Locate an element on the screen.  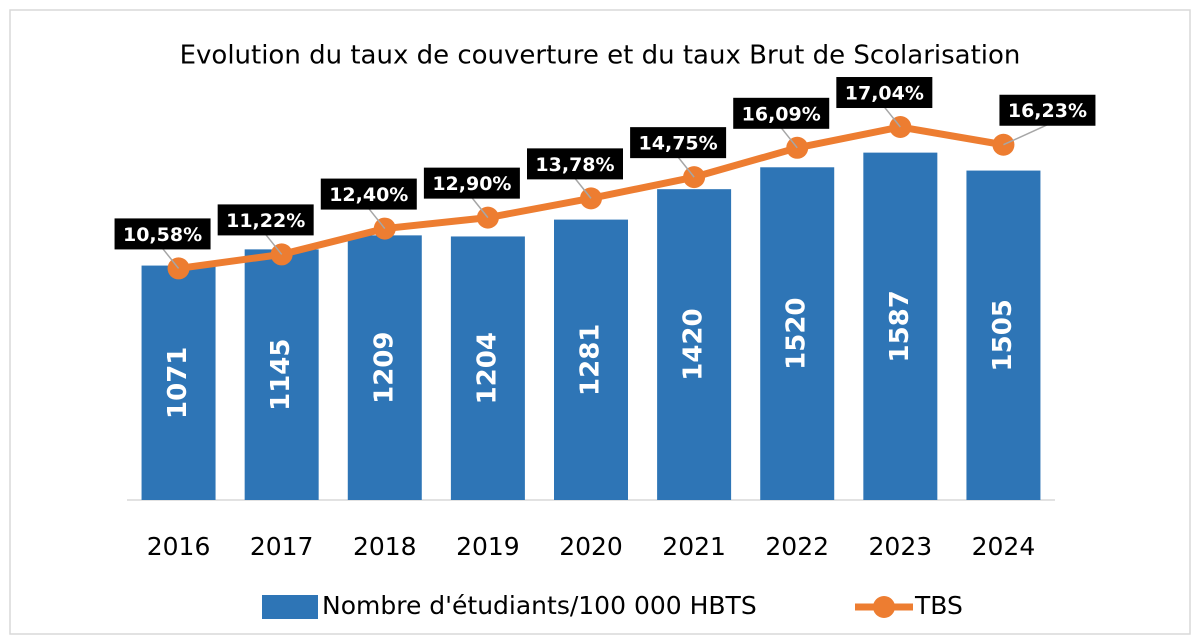
bar-value-label: 1209 is located at coordinates (384, 367).